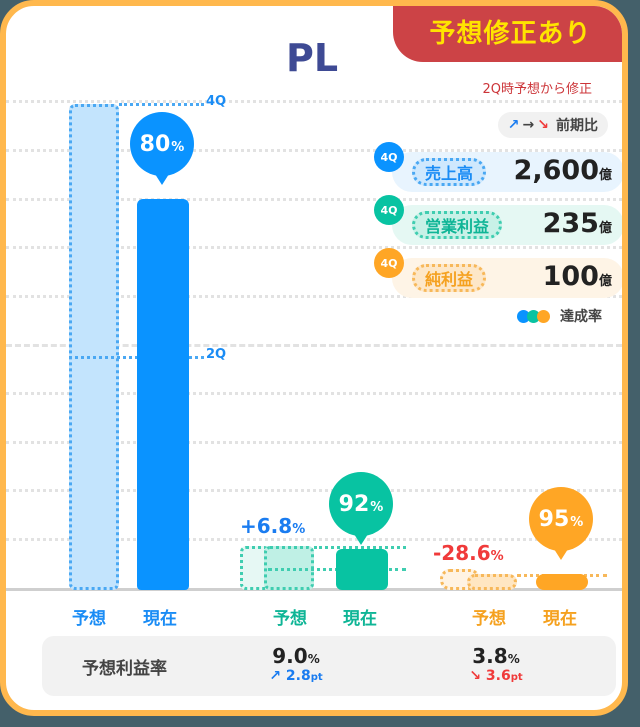  Describe the element at coordinates (216, 354) in the screenshot. I see `q2-marker-label: 2Q` at that location.